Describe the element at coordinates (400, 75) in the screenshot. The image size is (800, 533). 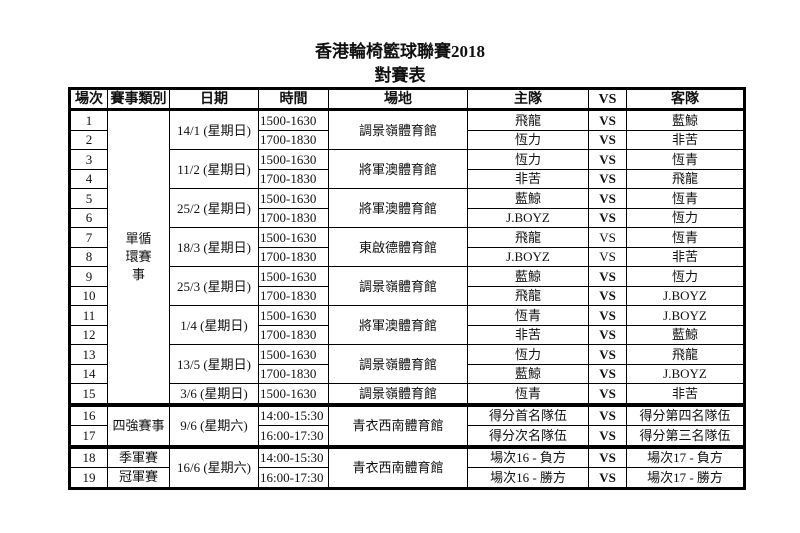
I see `document-subtitle: 對賽表` at that location.